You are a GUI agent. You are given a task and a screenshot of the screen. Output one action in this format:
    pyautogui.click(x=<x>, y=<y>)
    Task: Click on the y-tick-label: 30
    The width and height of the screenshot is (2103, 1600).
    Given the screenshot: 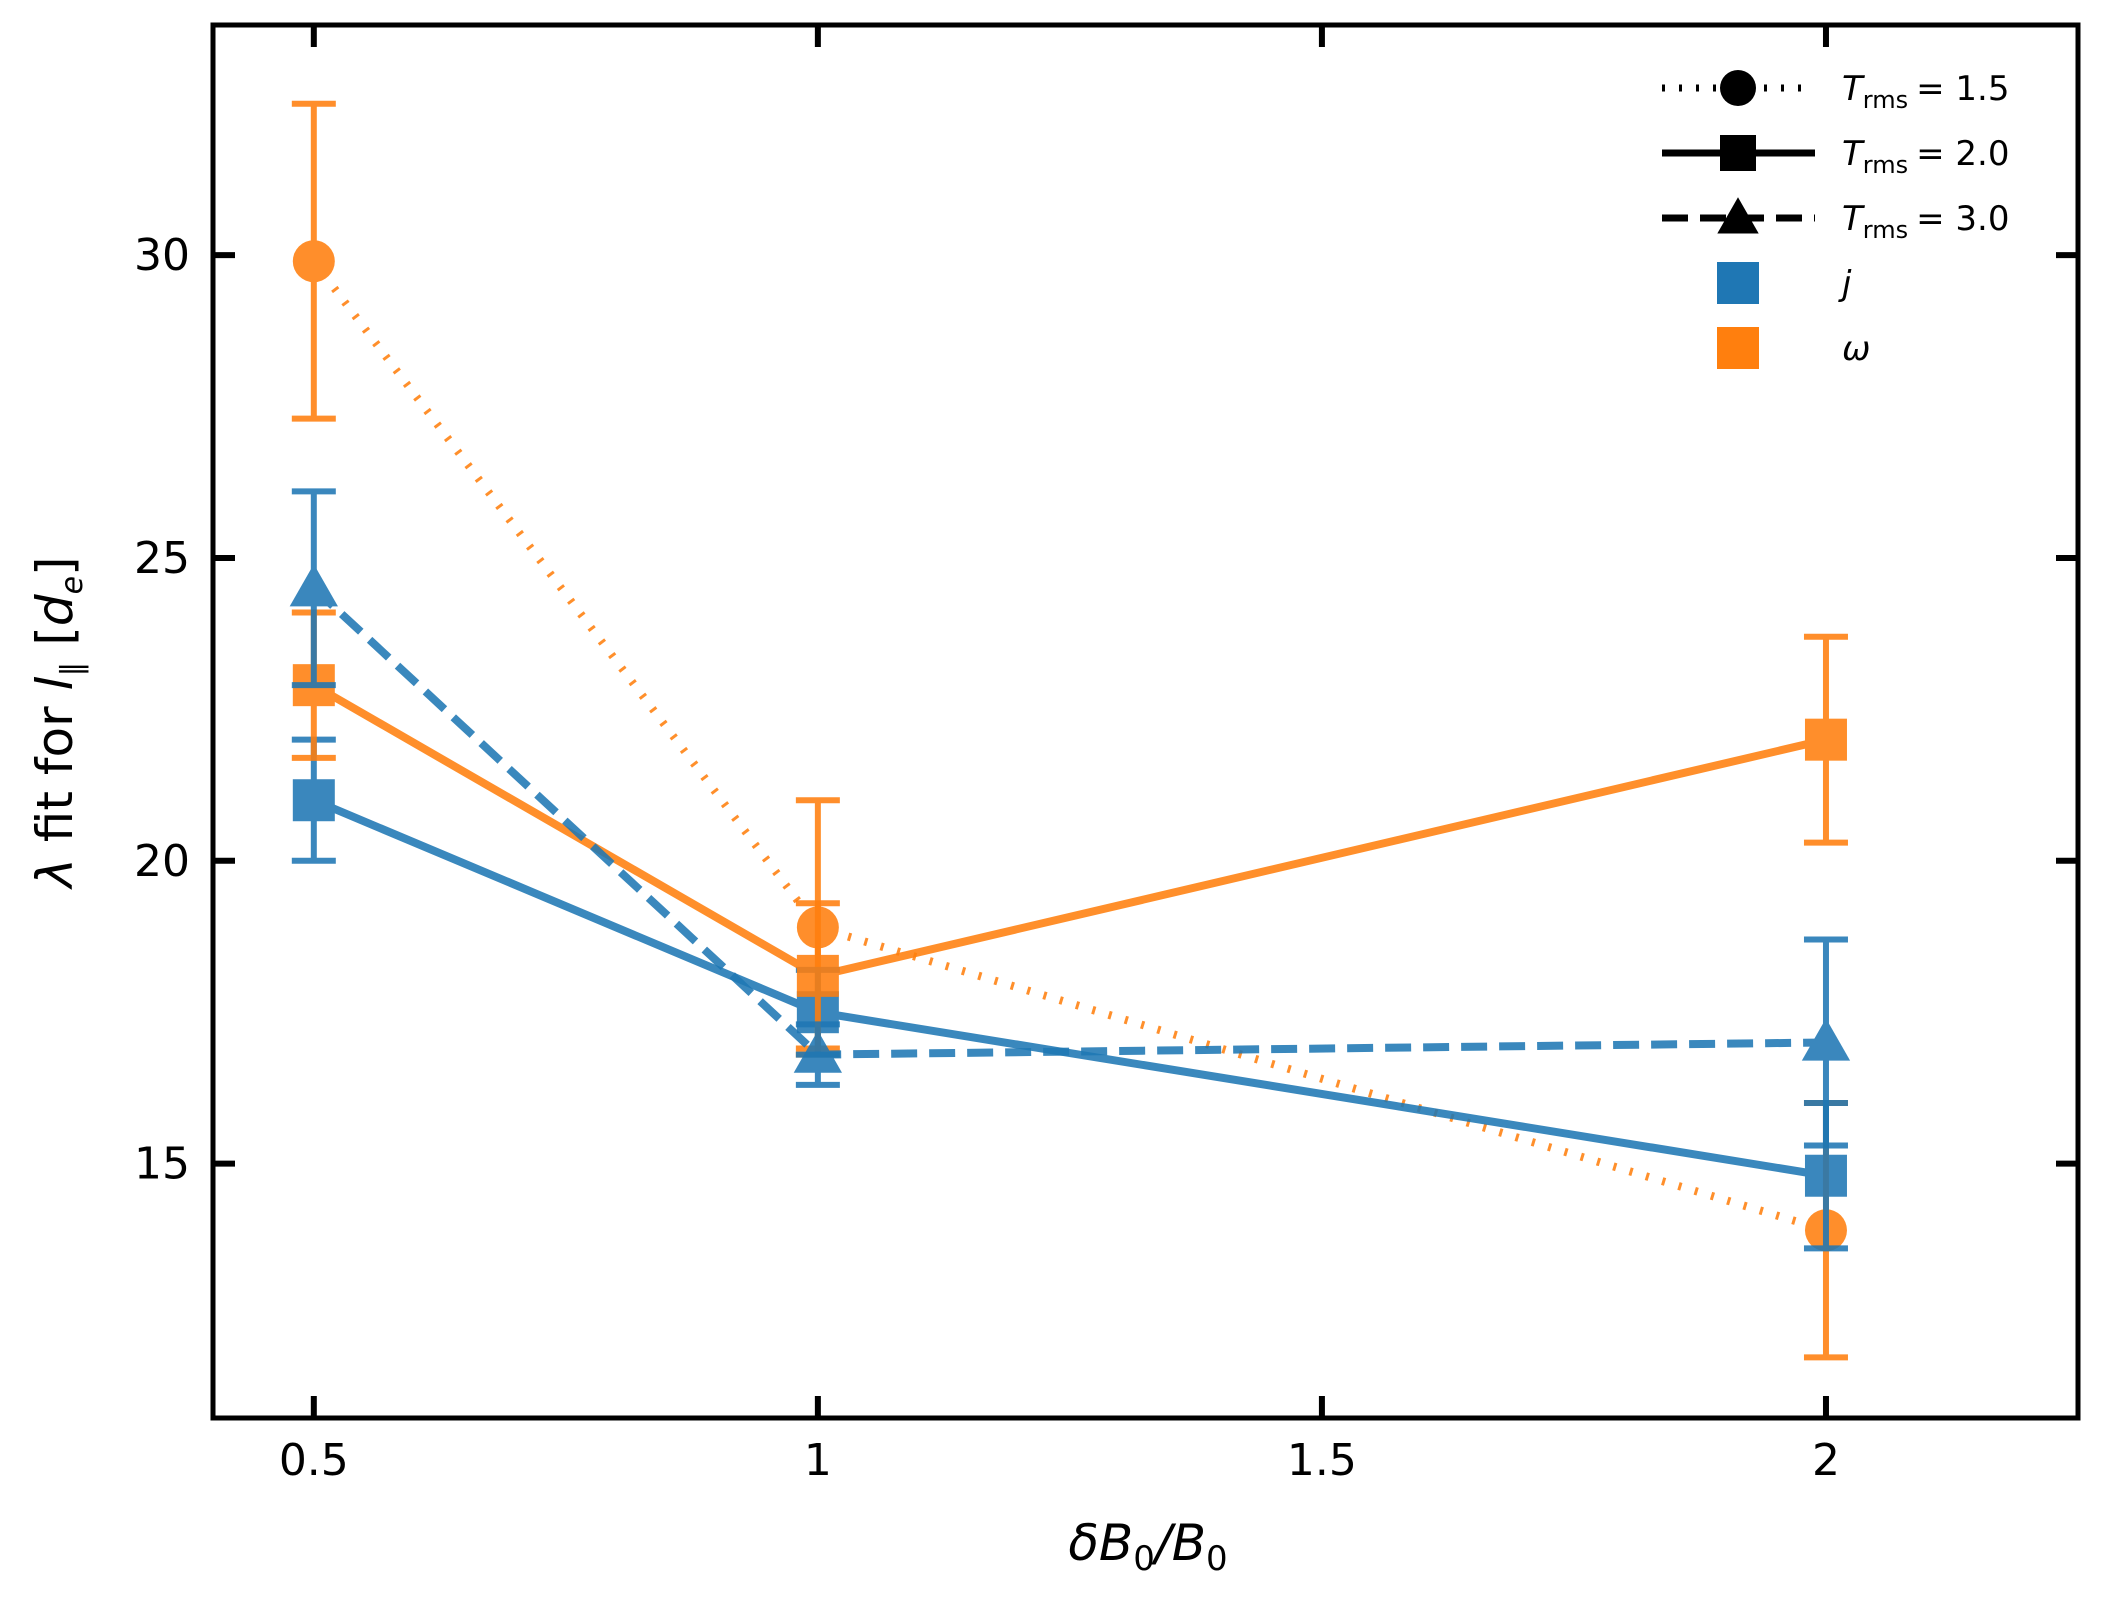 What is the action you would take?
    pyautogui.click(x=162, y=255)
    